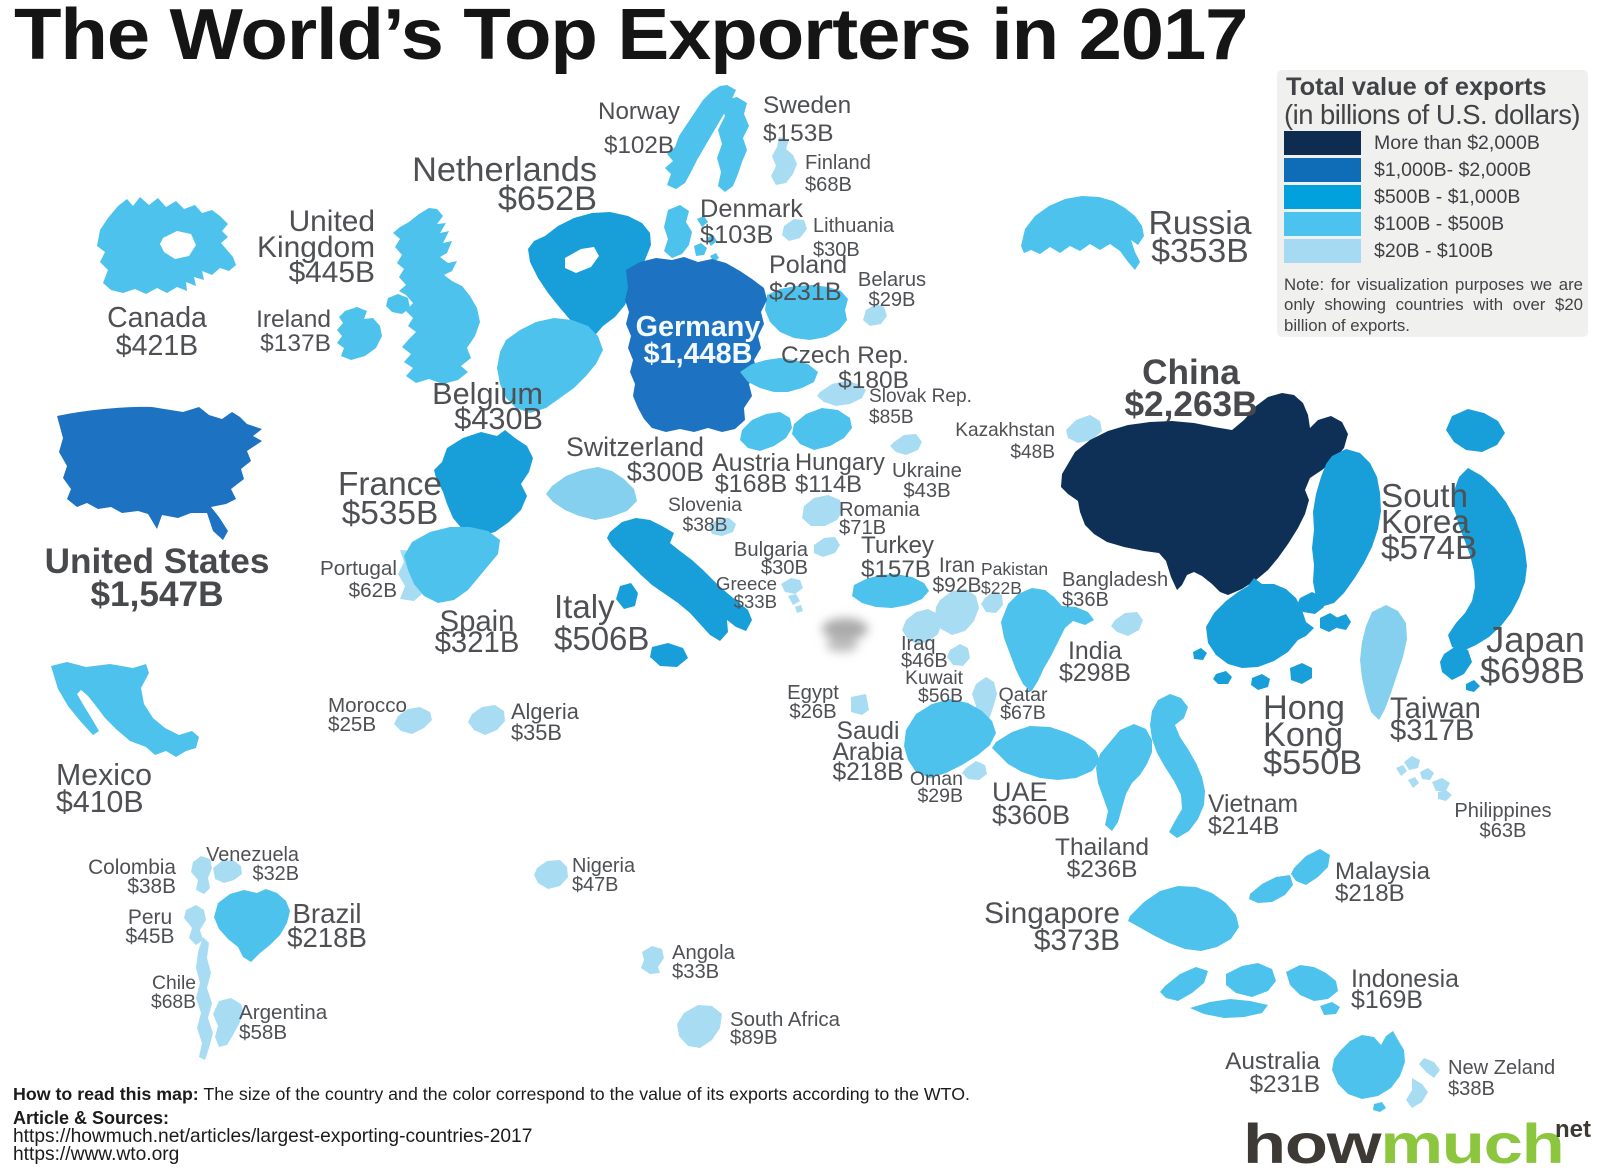 The height and width of the screenshot is (1176, 1598). I want to click on svg-text: Greece, so click(746, 583).